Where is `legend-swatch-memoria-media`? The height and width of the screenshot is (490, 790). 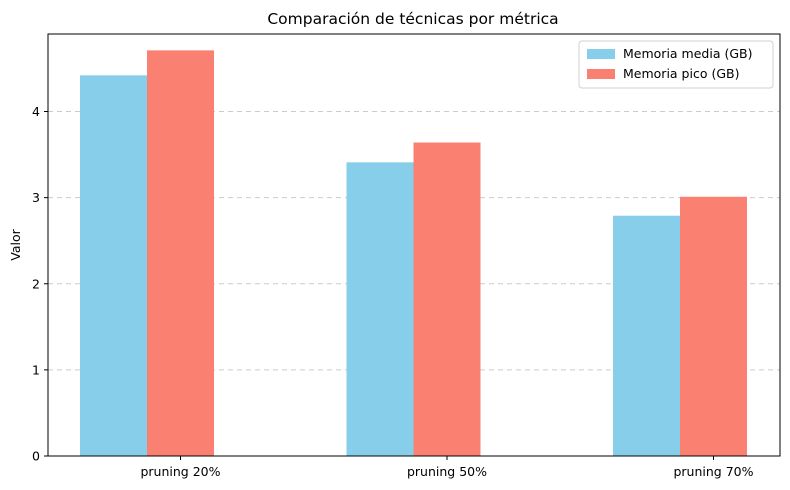 legend-swatch-memoria-media is located at coordinates (601, 54).